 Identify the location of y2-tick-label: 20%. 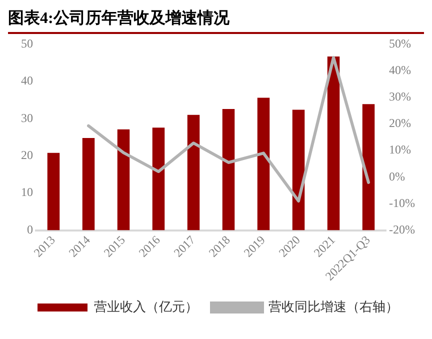
(400, 123).